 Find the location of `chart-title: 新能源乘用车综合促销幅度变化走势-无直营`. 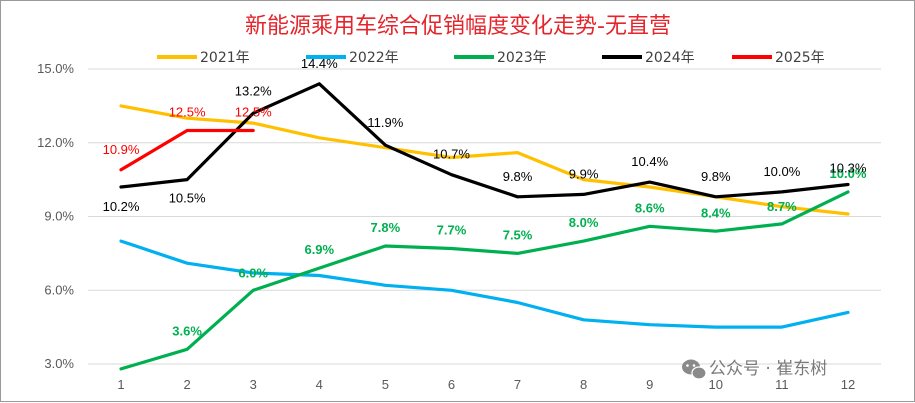

chart-title: 新能源乘用车综合促销幅度变化走势-无直营 is located at coordinates (458, 26).